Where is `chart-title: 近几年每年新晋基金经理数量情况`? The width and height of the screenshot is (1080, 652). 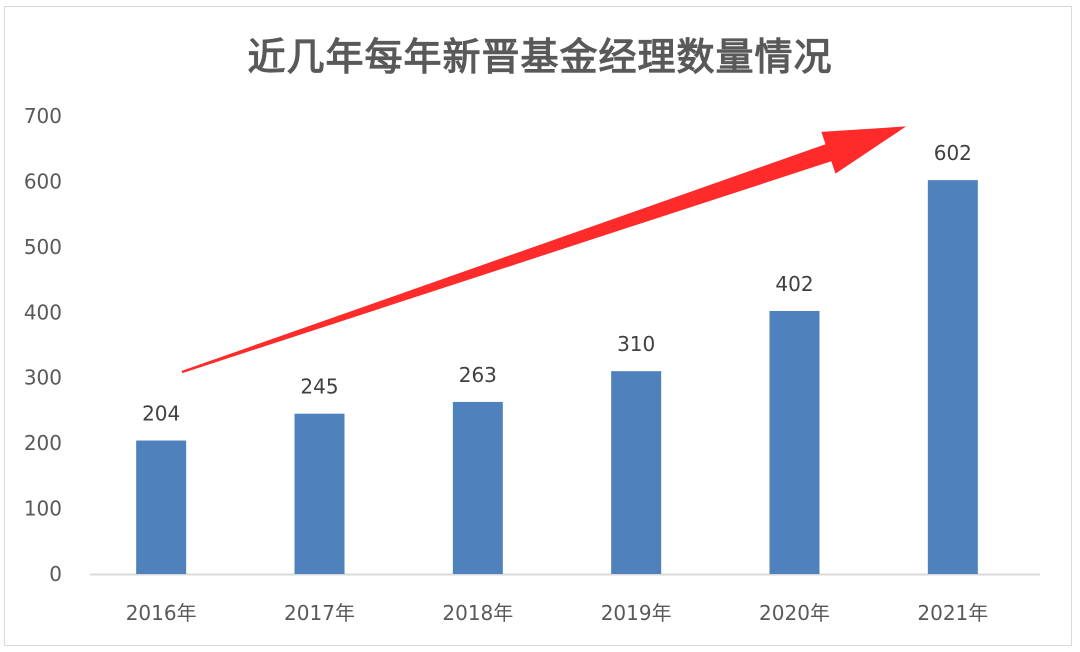
chart-title: 近几年每年新晋基金经理数量情况 is located at coordinates (540, 56).